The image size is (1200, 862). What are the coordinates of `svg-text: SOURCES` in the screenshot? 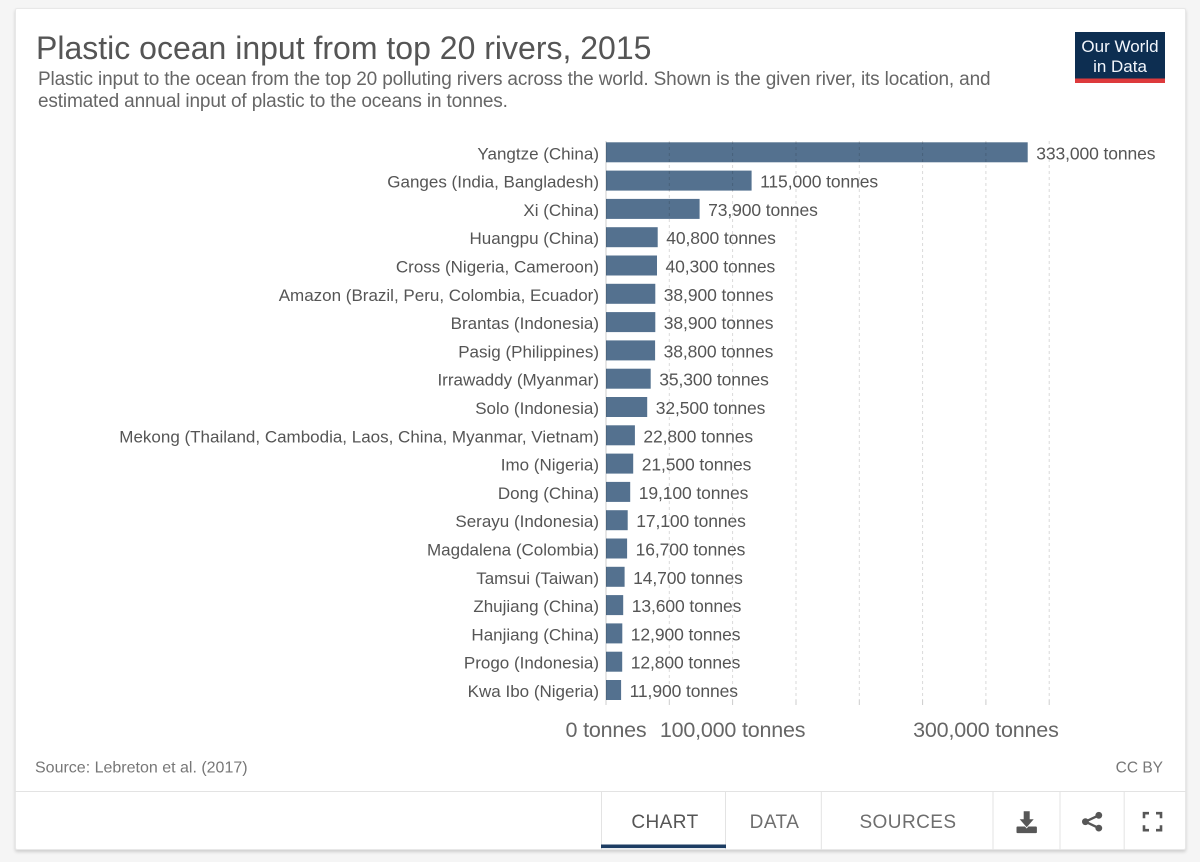 It's located at (907, 822).